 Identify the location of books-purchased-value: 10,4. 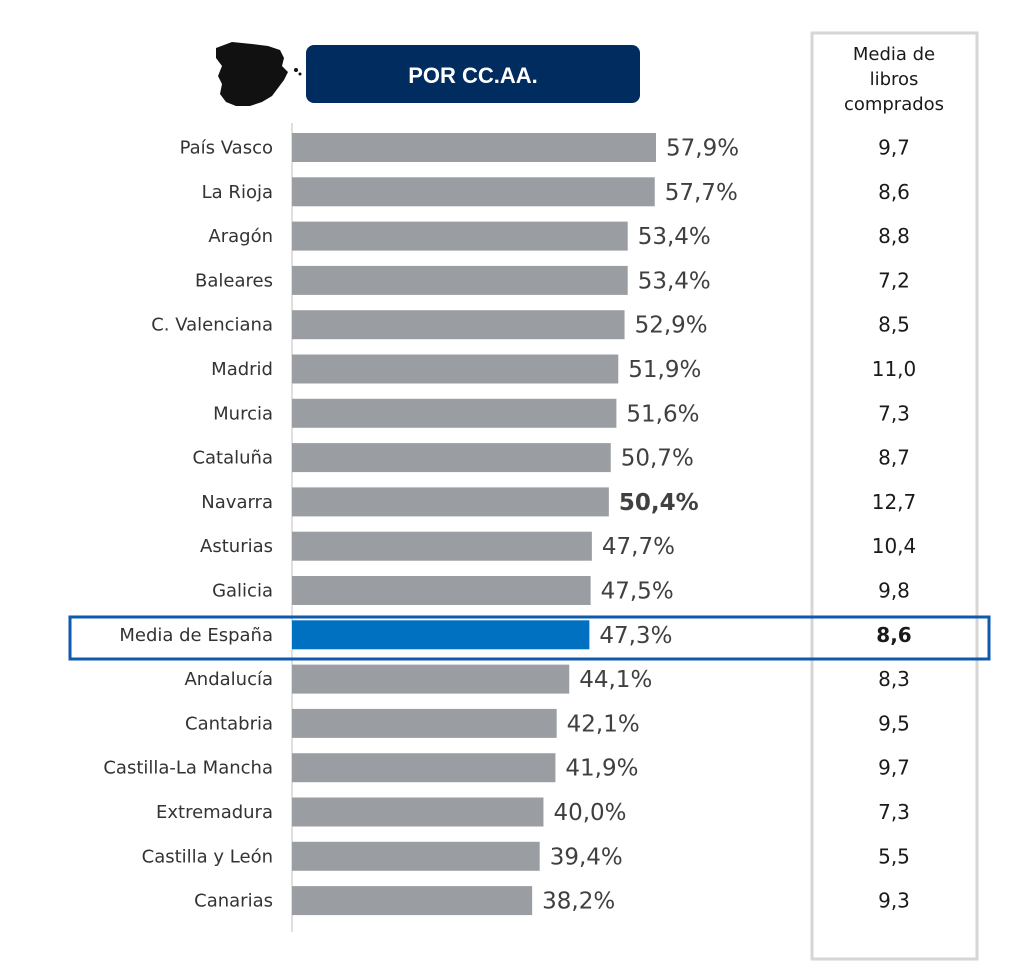
(894, 546).